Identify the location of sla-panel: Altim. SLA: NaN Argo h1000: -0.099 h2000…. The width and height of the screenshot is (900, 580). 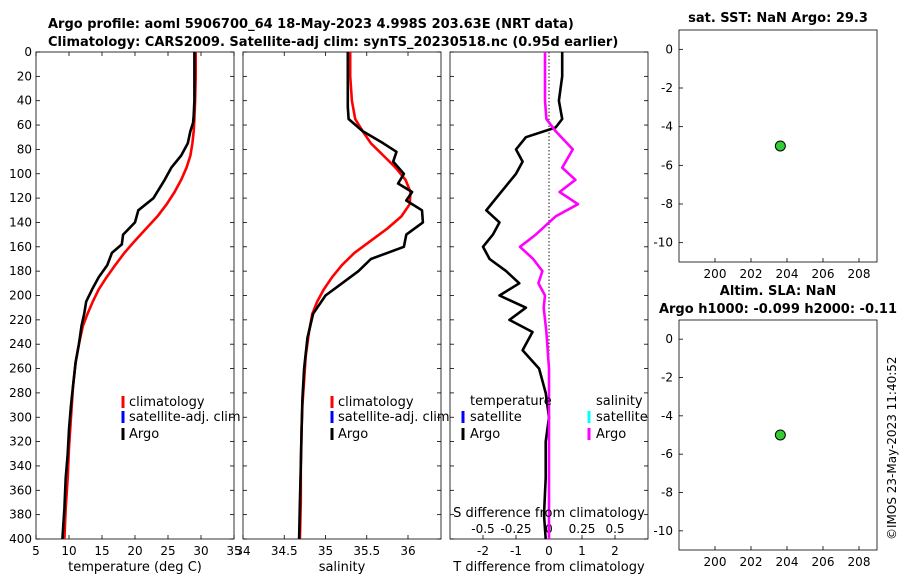
(775, 426).